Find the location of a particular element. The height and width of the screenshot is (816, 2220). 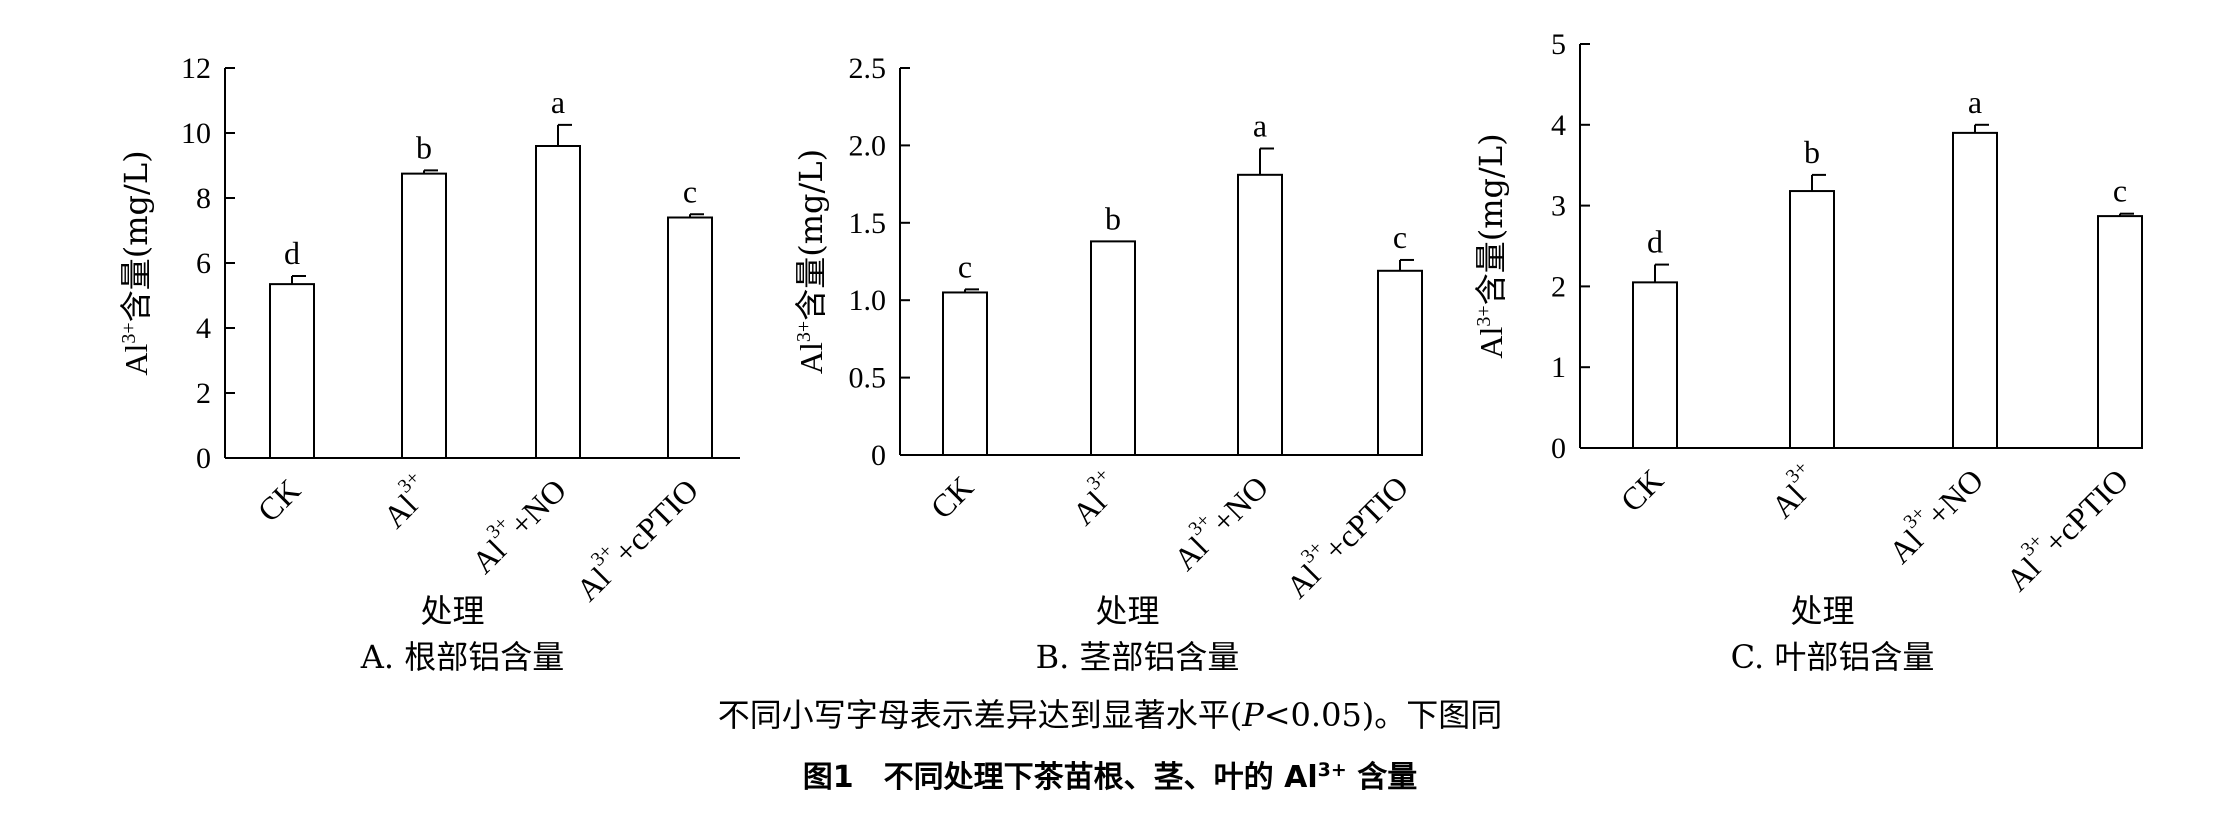

y-tick-label: 0.5 is located at coordinates (868, 378).